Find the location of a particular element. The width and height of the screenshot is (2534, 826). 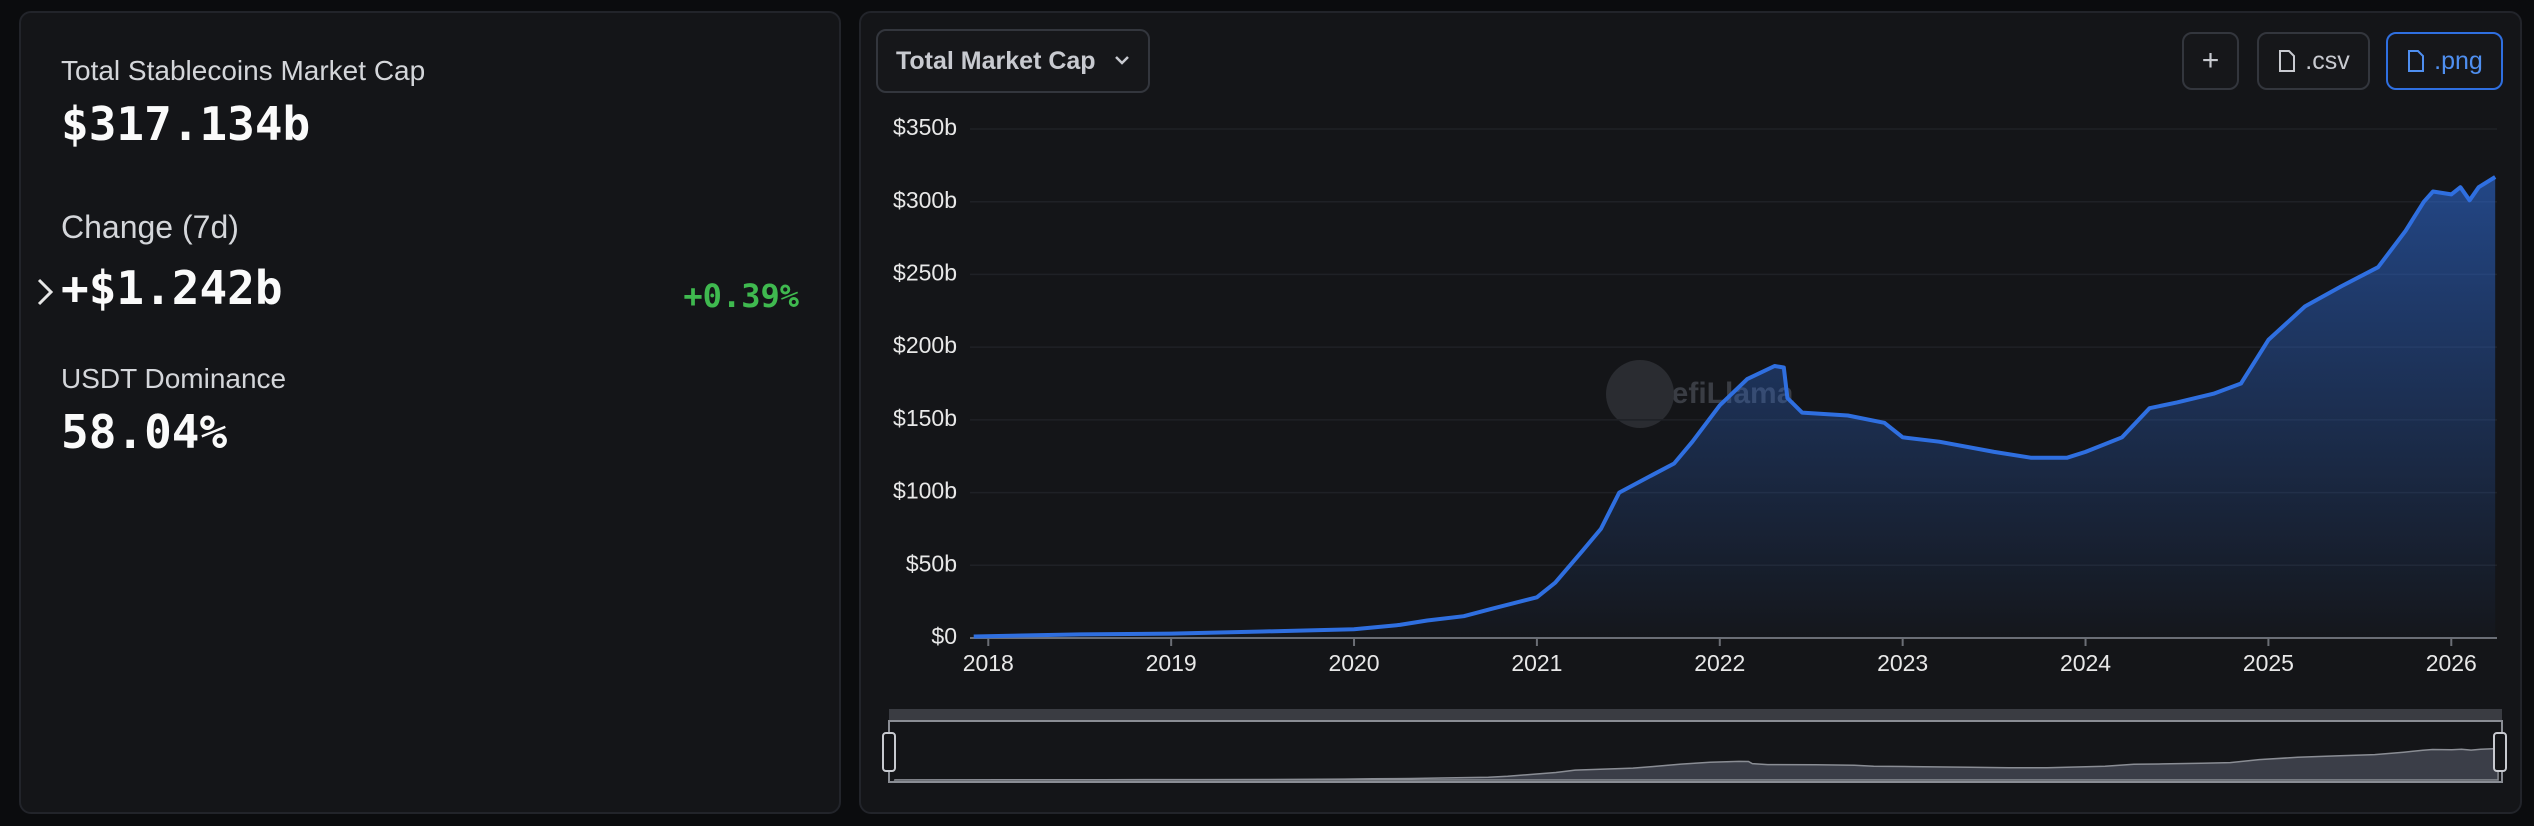

x-tick-label: 2024 is located at coordinates (2085, 663).